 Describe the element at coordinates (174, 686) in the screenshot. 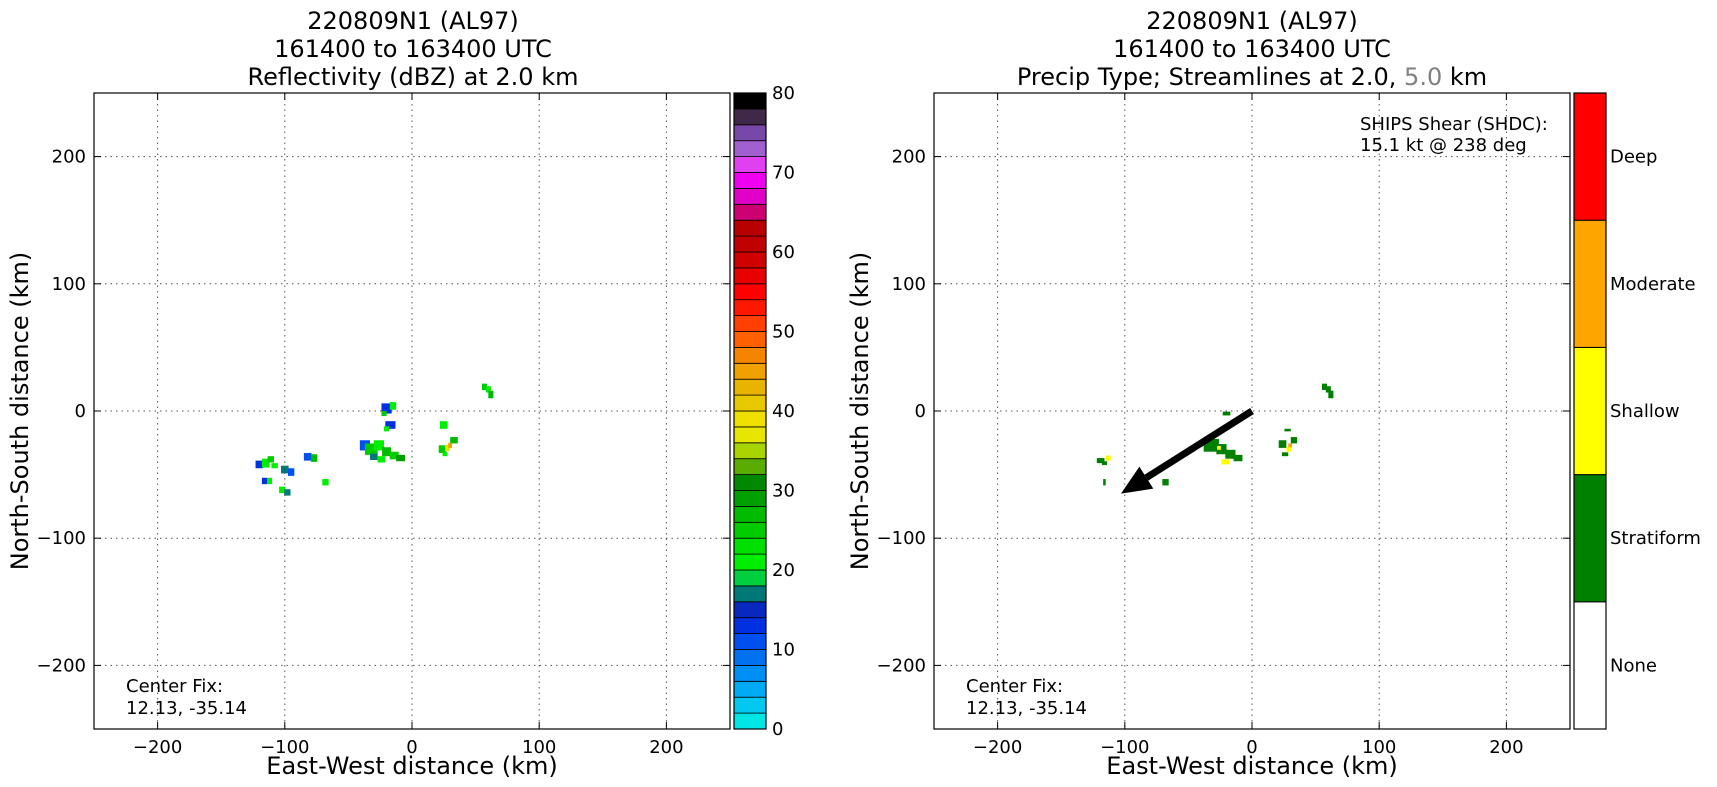

I see `reflectivity-center-fix-label: Center Fix:` at that location.